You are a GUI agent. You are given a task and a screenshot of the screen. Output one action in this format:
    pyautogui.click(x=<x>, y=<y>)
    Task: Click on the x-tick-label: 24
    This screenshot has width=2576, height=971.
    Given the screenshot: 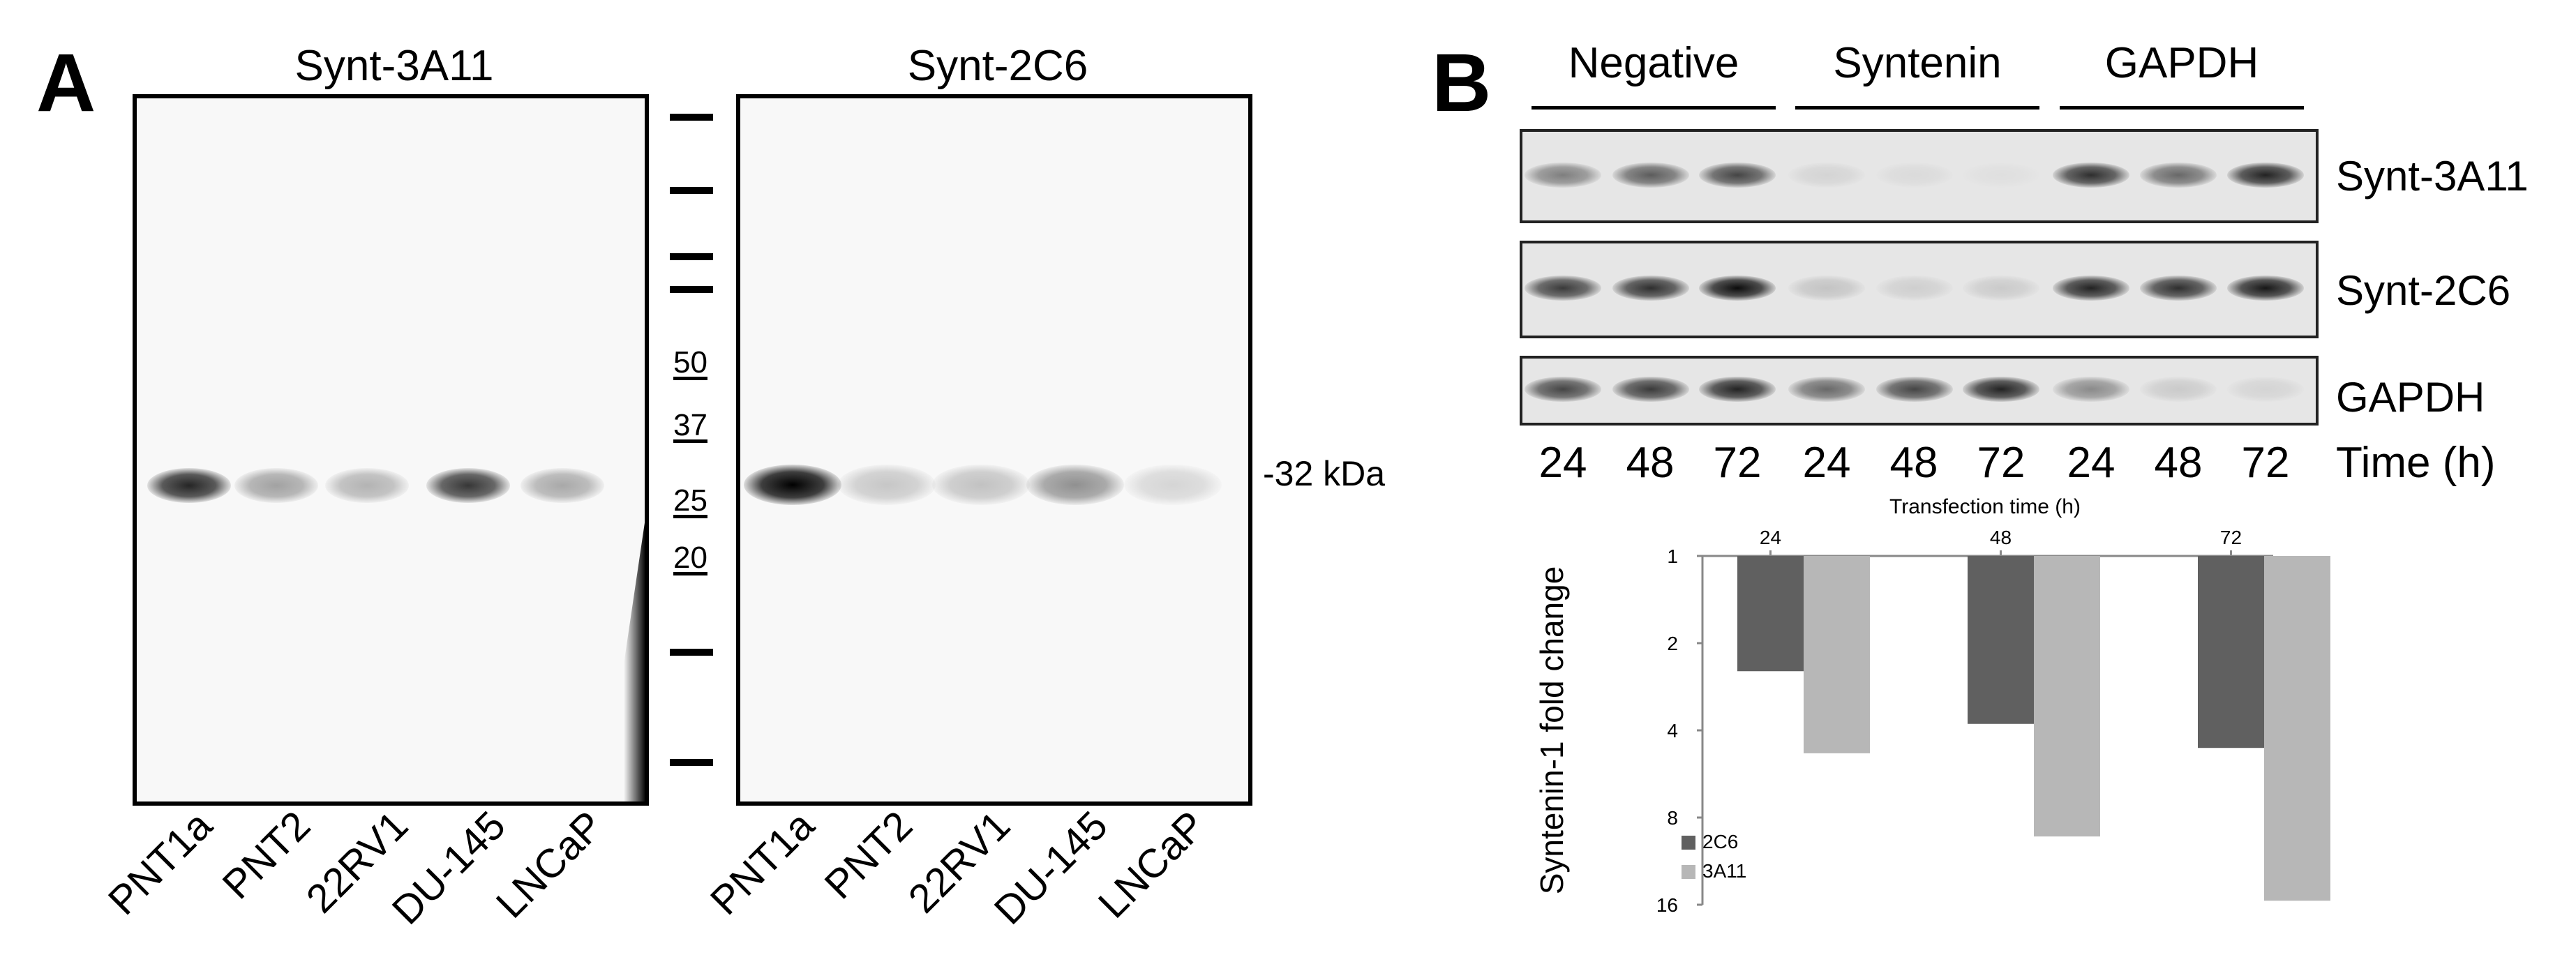 What is the action you would take?
    pyautogui.click(x=1770, y=538)
    